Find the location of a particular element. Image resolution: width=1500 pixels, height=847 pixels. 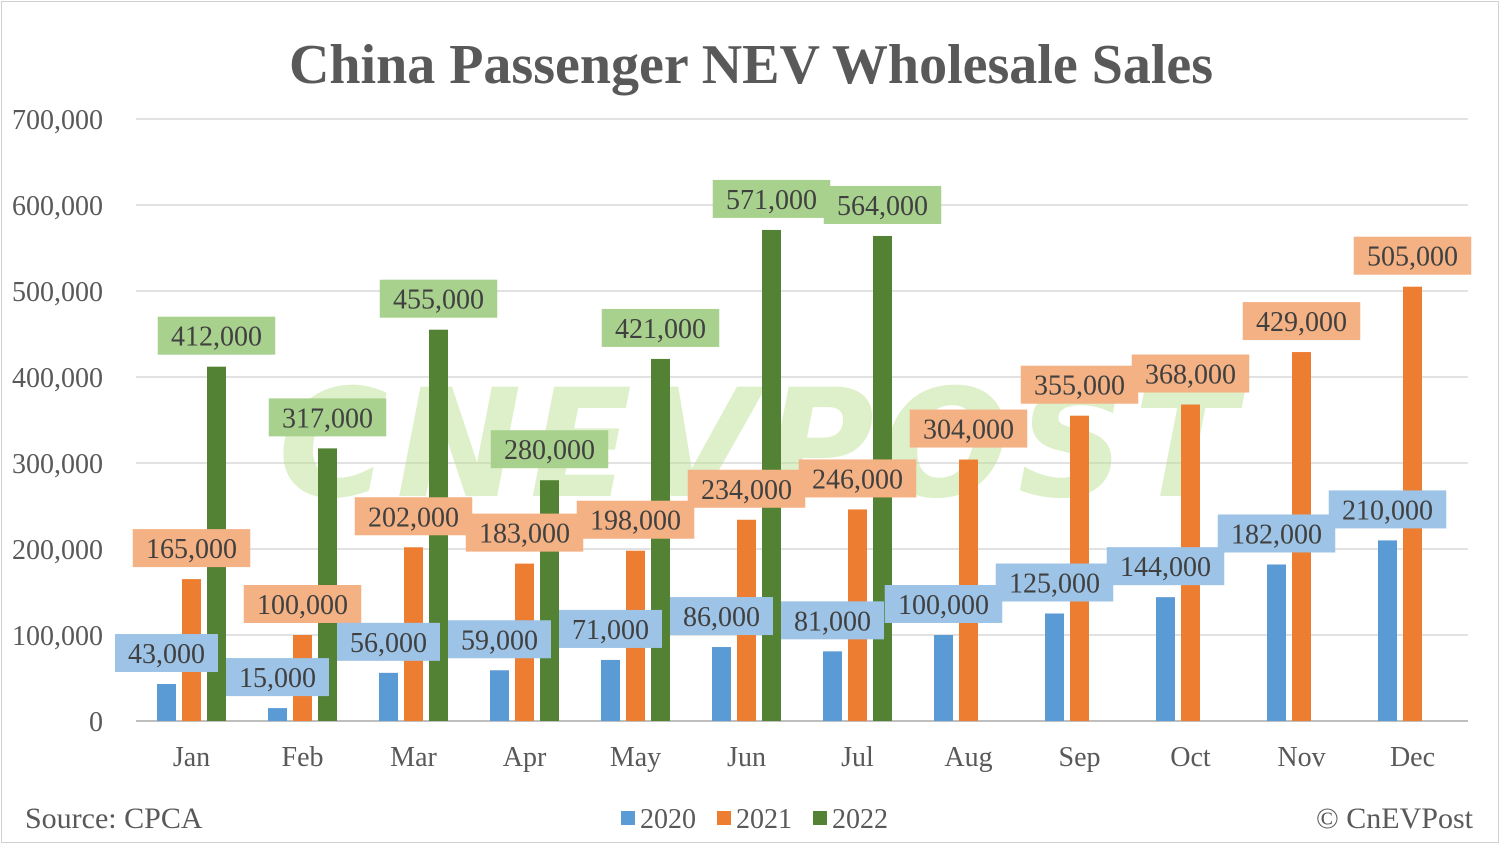

x-tick-label: Nov is located at coordinates (1301, 757).